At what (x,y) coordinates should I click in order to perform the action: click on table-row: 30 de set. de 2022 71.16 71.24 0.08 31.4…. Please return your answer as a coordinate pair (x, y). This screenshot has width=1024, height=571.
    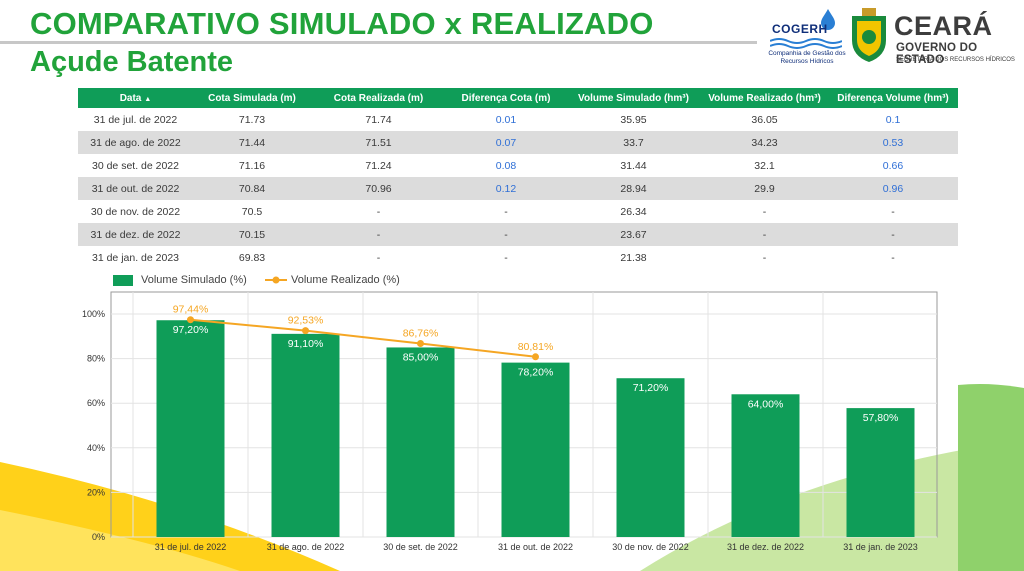
    Looking at the image, I should click on (518, 165).